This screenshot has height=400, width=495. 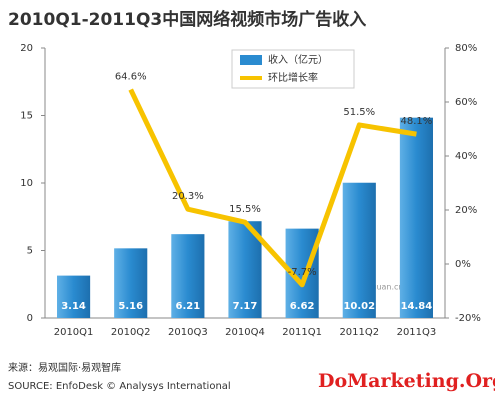 What do you see at coordinates (188, 332) in the screenshot?
I see `x-tick-label: 2010Q3` at bounding box center [188, 332].